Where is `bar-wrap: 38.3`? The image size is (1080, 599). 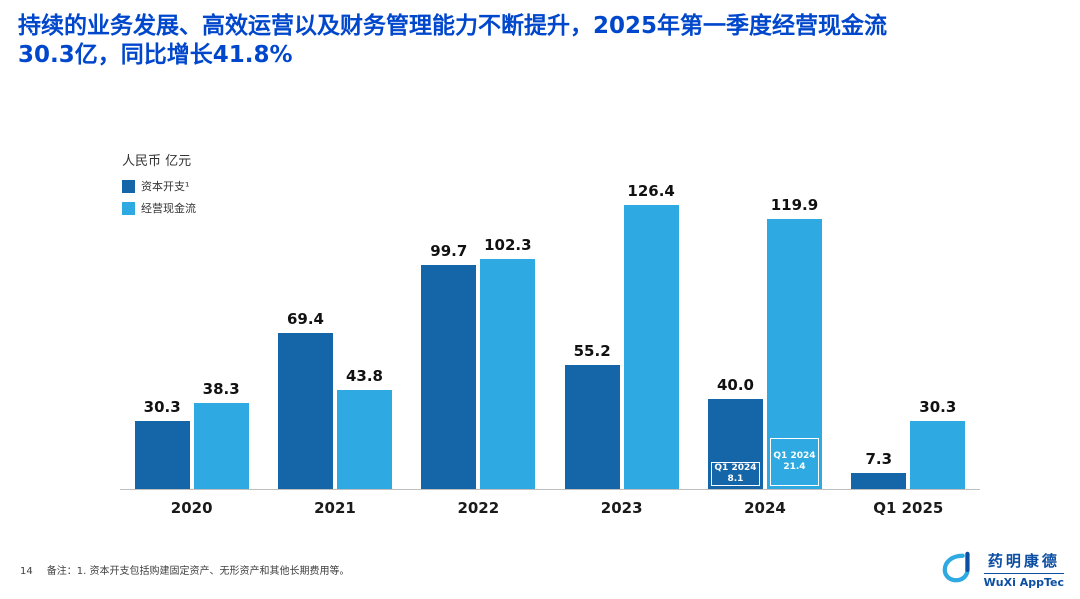 bar-wrap: 38.3 is located at coordinates (221, 434).